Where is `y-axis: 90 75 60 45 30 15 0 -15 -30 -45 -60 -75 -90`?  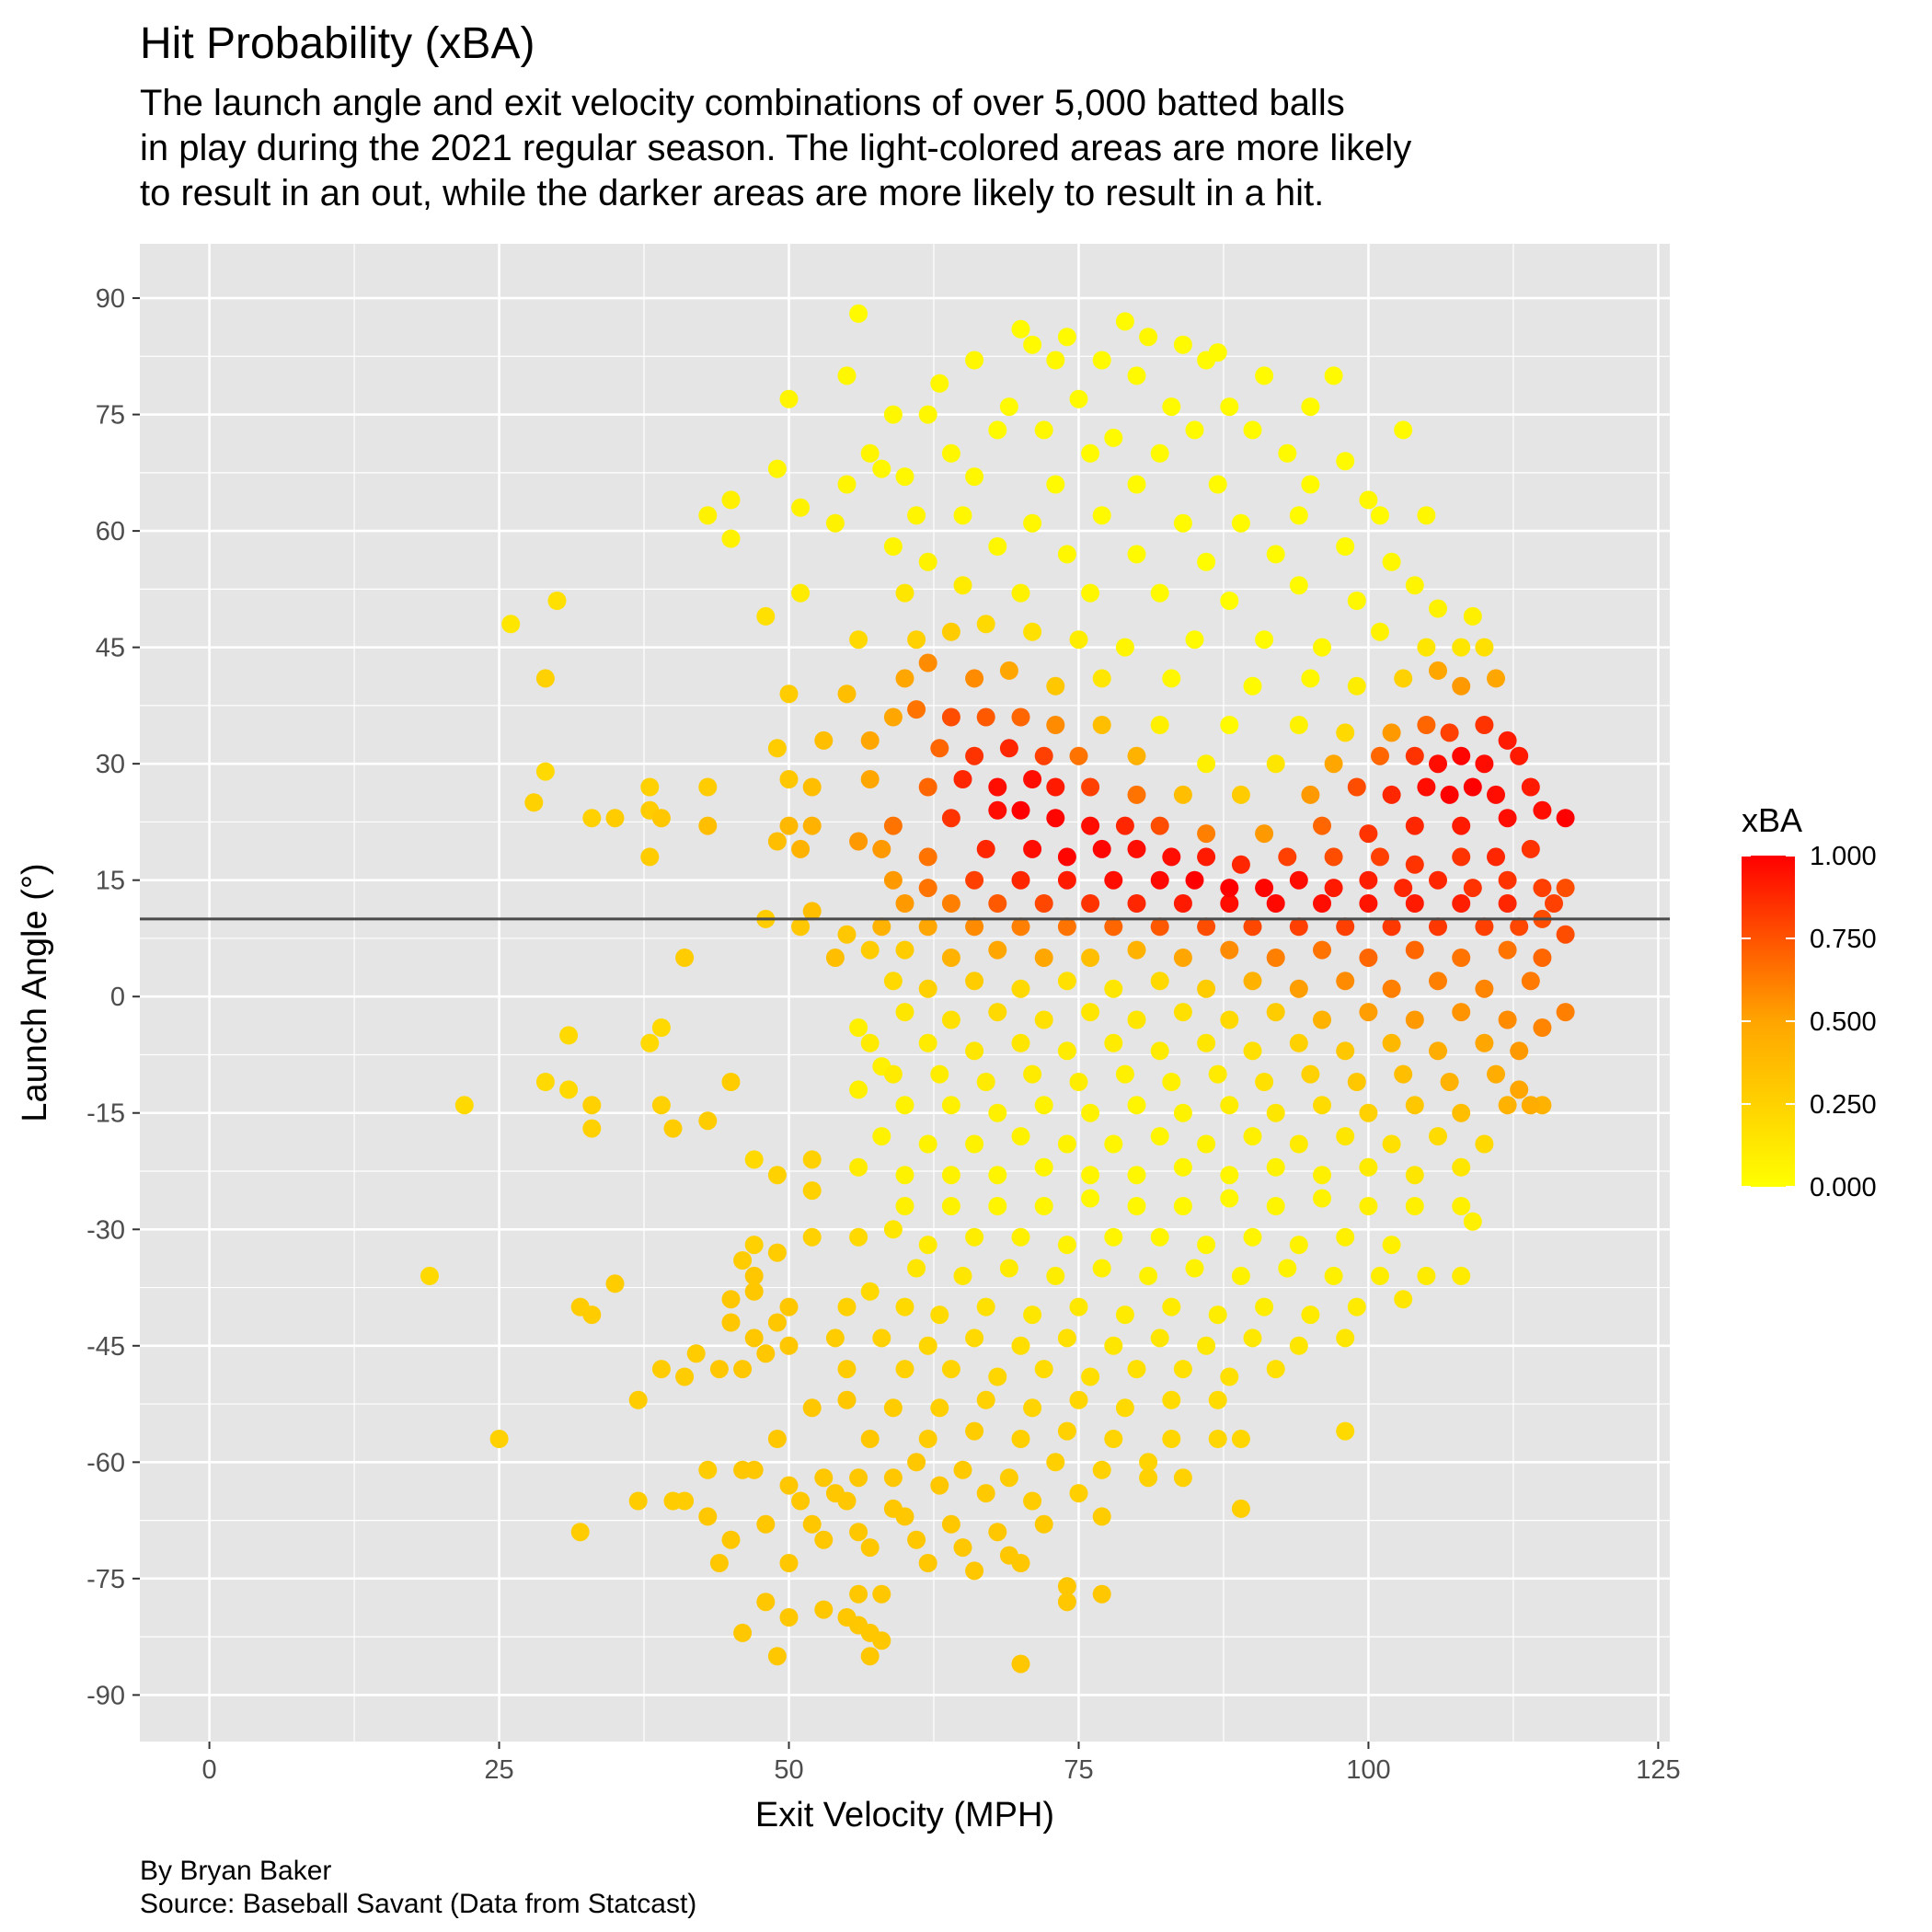 y-axis: 90 75 60 45 30 15 0 -15 -30 -45 -60 -75 -90 is located at coordinates (113, 997).